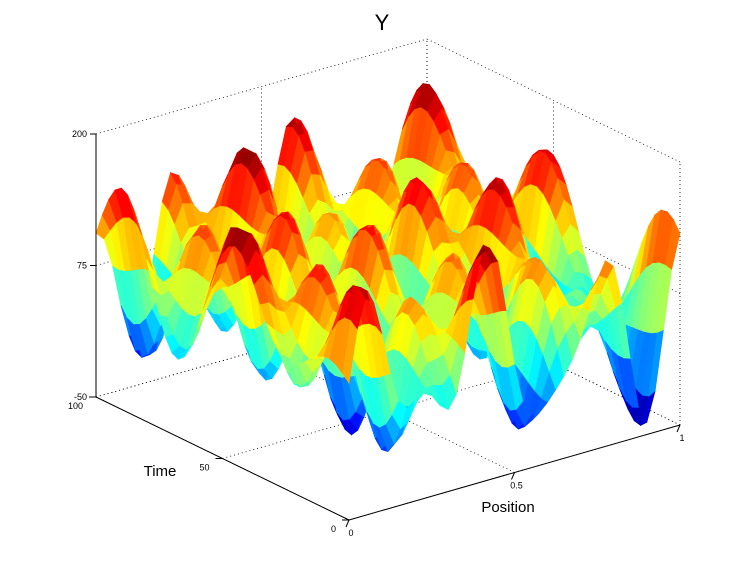 This screenshot has height=583, width=747. What do you see at coordinates (507, 507) in the screenshot?
I see `x-axis-label: Position` at bounding box center [507, 507].